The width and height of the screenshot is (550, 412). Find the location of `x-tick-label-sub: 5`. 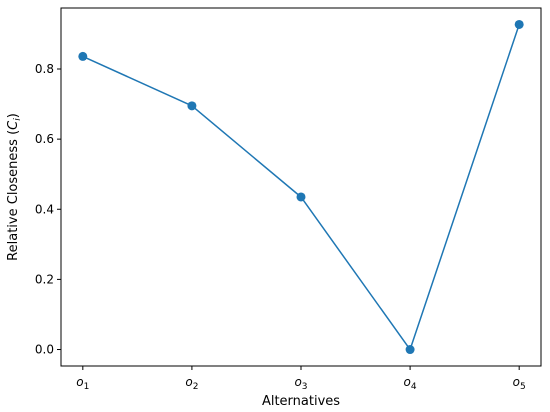

x-tick-label-sub: 5 is located at coordinates (523, 387).